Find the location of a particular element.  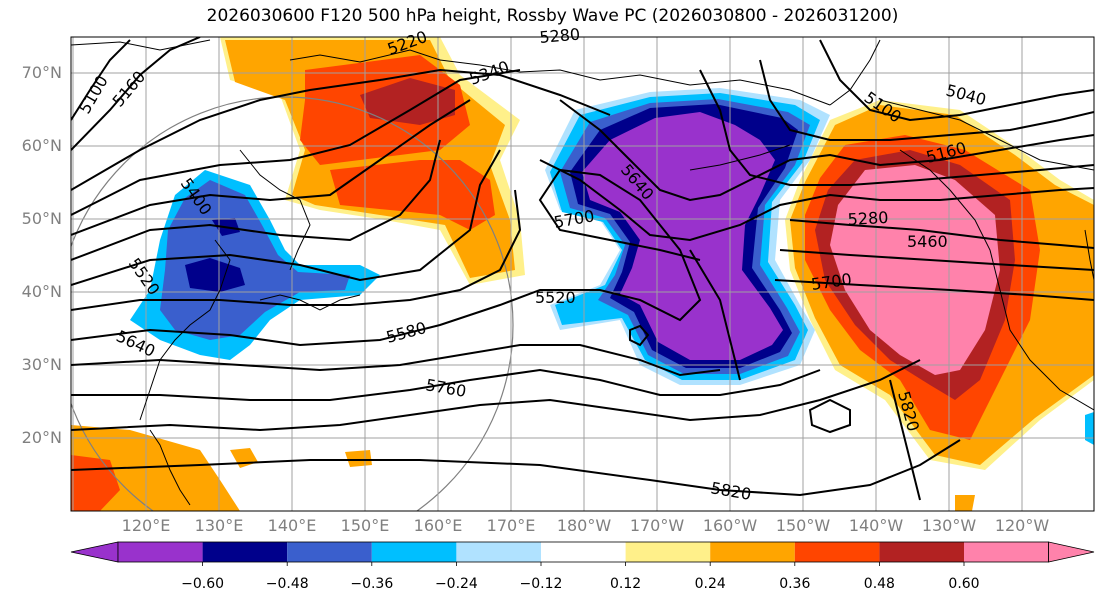

shade-navy-nw is located at coordinates (215, 275).